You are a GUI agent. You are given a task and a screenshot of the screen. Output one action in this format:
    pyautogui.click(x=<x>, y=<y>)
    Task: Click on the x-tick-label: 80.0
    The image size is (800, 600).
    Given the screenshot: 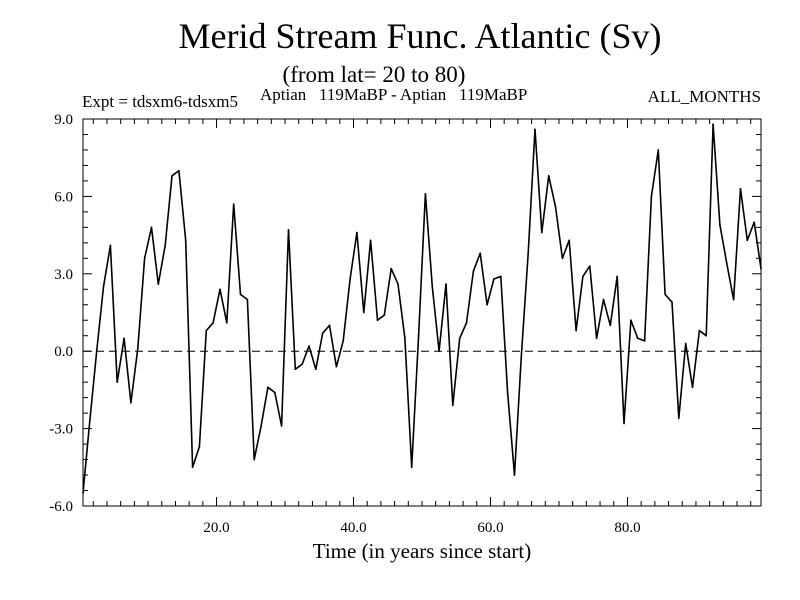 What is the action you would take?
    pyautogui.click(x=627, y=528)
    